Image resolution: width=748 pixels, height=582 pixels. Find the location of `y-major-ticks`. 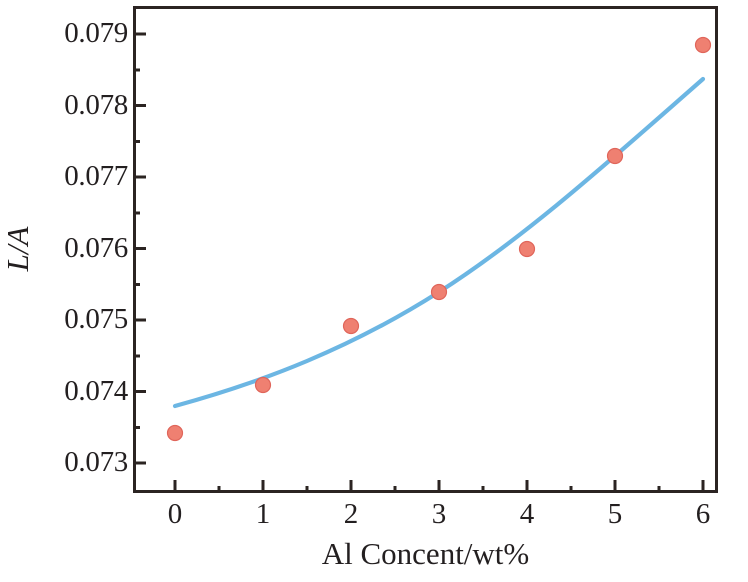

y-major-ticks is located at coordinates (139, 248).